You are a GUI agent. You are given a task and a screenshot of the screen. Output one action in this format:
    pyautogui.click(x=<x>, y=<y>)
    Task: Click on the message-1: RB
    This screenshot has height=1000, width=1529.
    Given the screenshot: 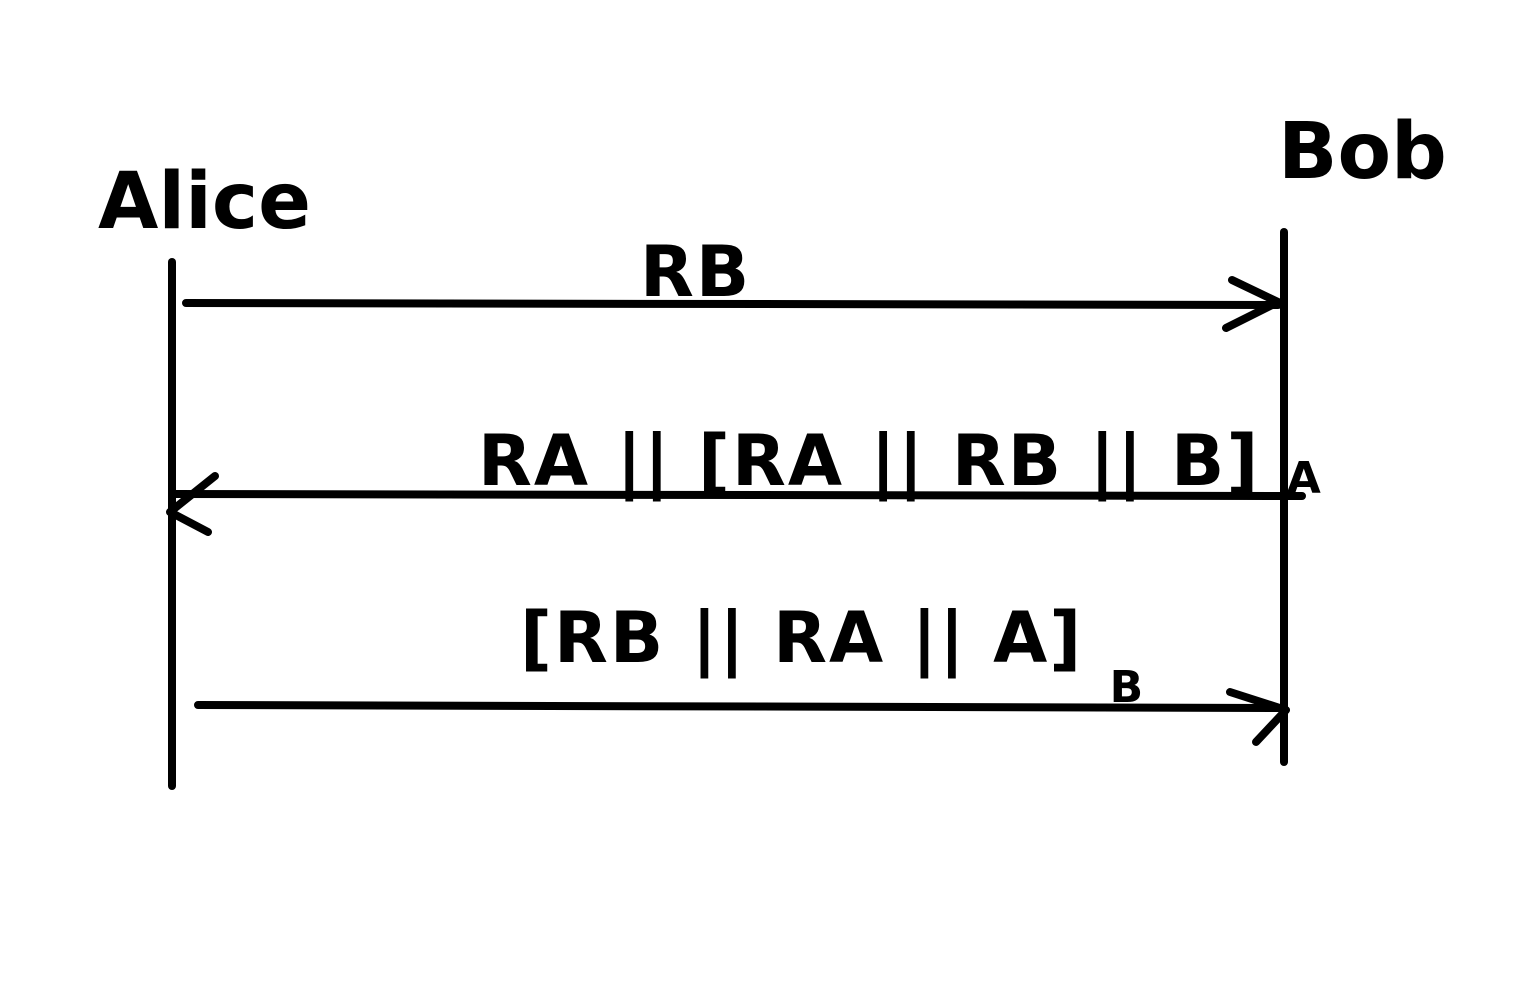 What is the action you would take?
    pyautogui.click(x=732, y=281)
    